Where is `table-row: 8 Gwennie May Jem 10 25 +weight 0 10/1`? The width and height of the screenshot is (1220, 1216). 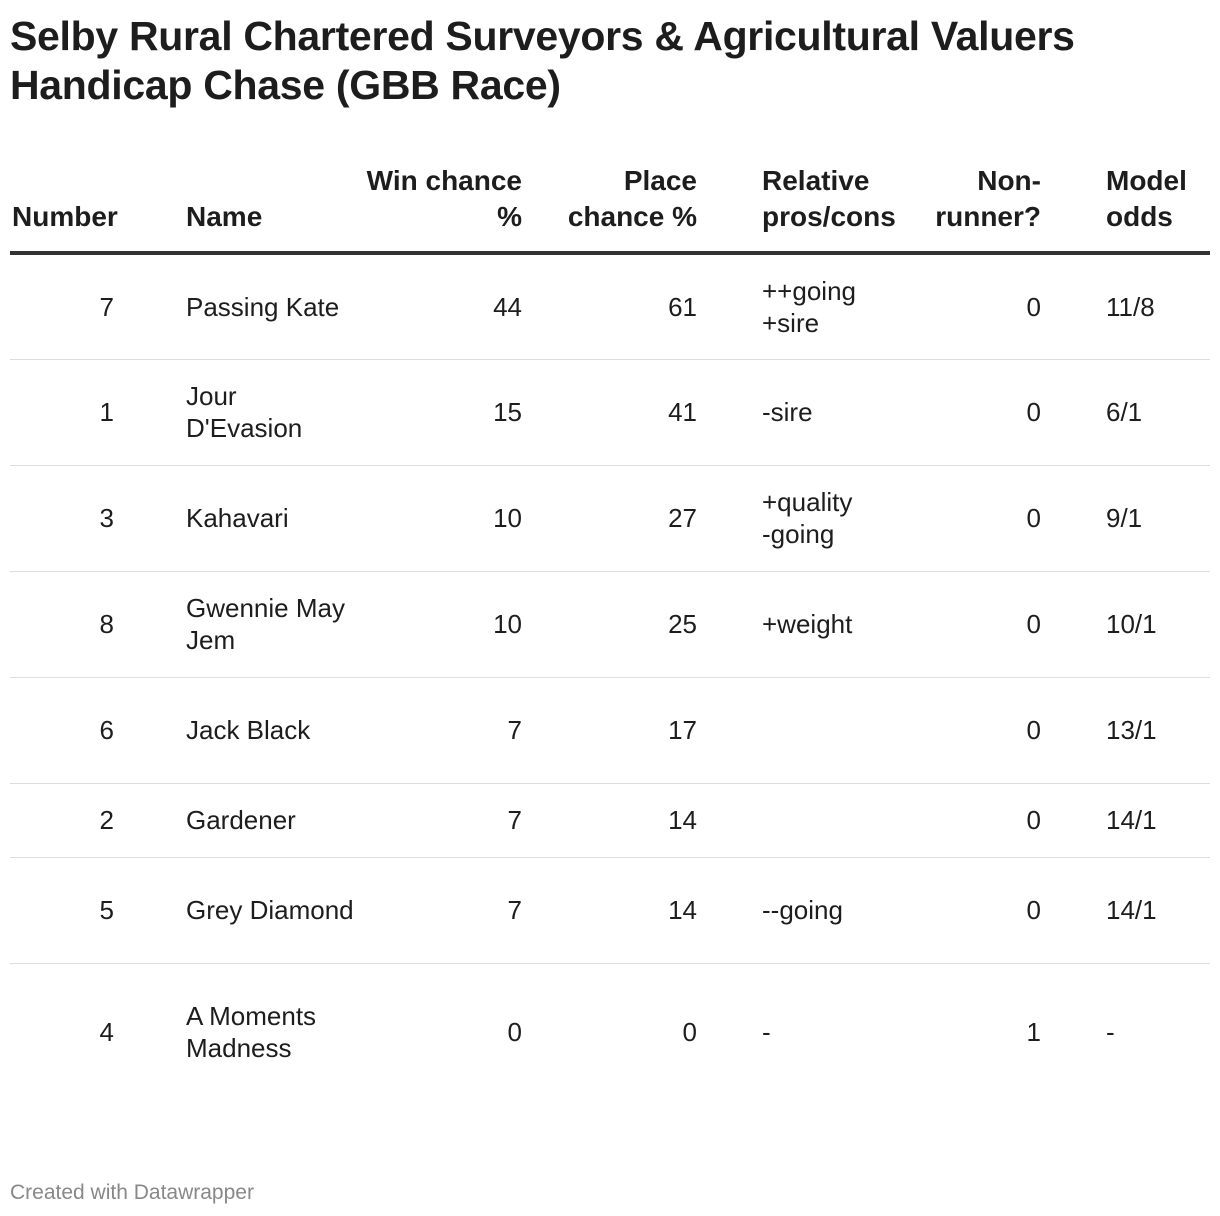 table-row: 8 Gwennie May Jem 10 25 +weight 0 10/1 is located at coordinates (610, 624).